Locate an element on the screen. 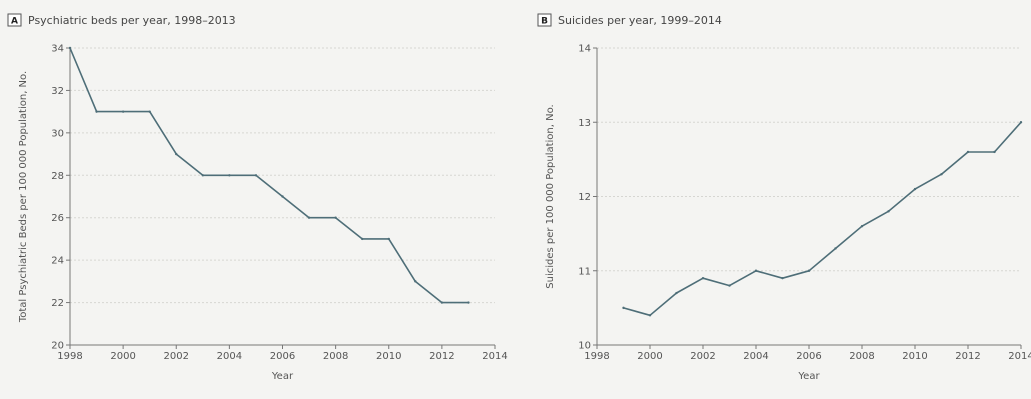  y-tick-label: 13 is located at coordinates (584, 123).